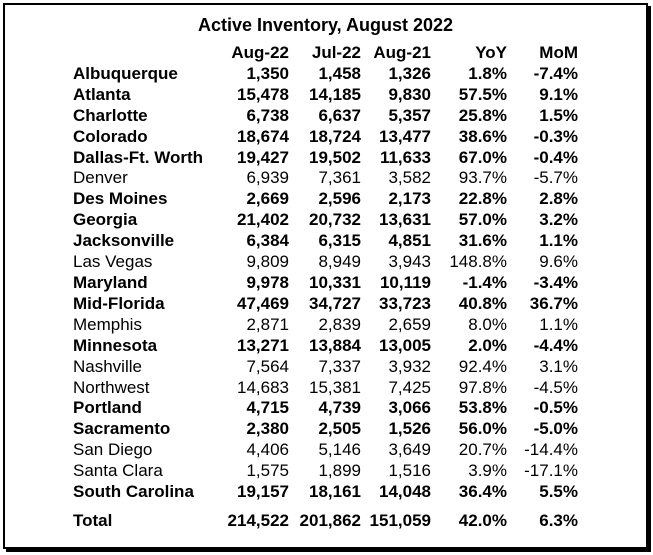  Describe the element at coordinates (409, 241) in the screenshot. I see `cell-aug21: 4,851` at that location.